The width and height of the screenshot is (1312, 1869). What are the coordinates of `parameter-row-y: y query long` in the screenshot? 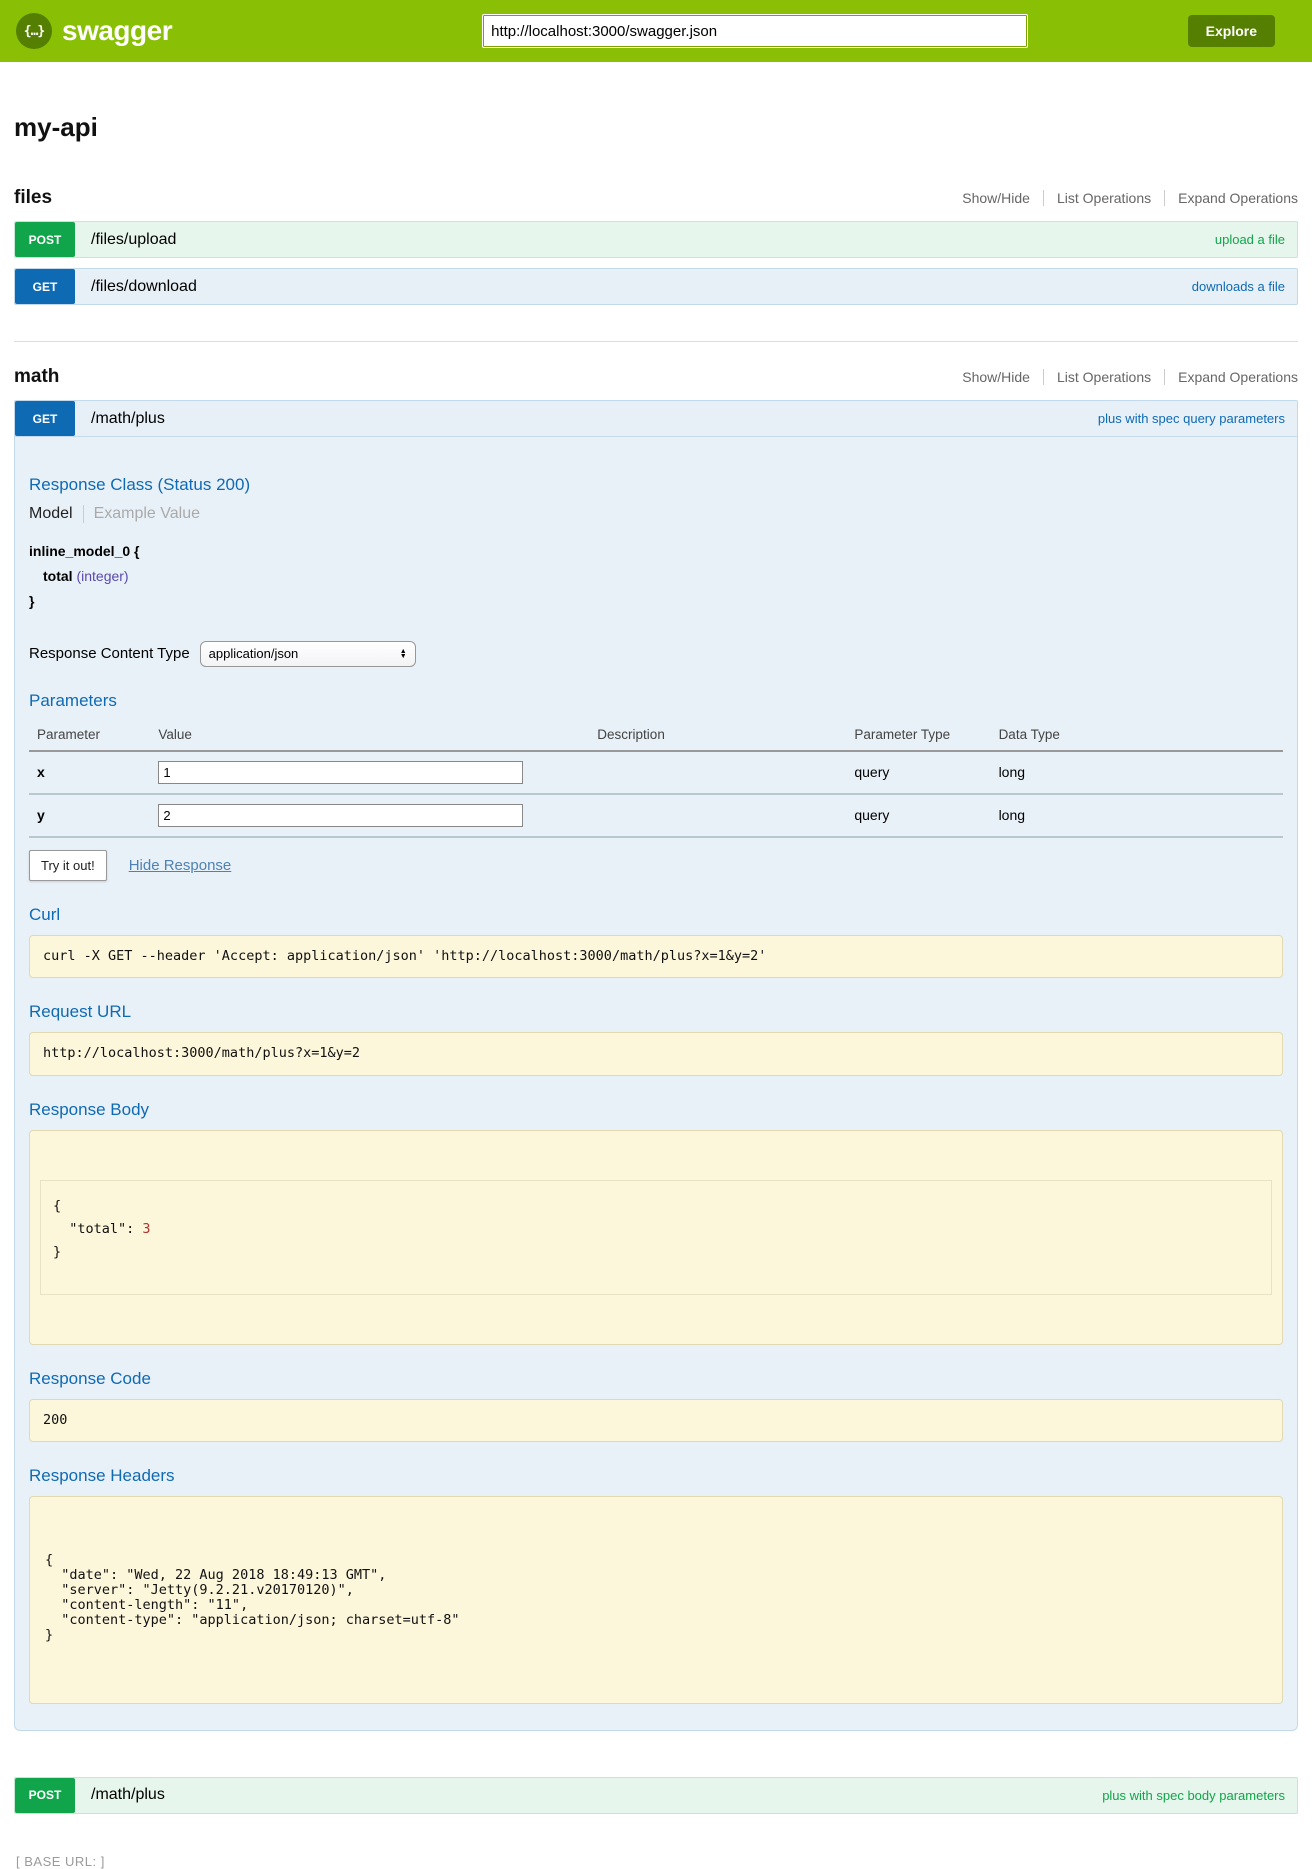 It's located at (656, 815).